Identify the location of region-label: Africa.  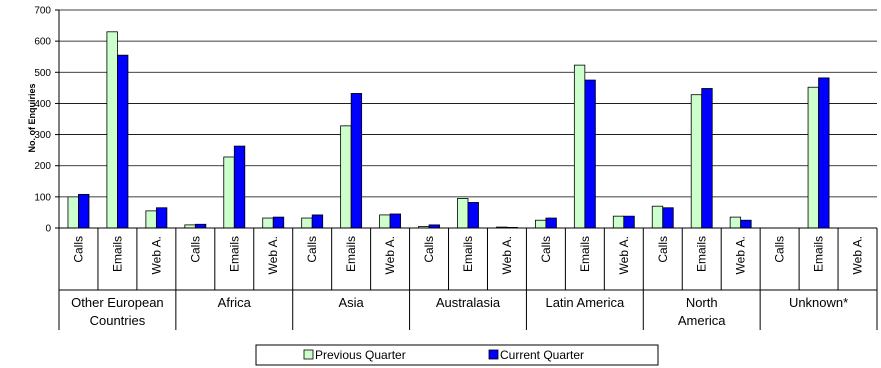
(235, 302).